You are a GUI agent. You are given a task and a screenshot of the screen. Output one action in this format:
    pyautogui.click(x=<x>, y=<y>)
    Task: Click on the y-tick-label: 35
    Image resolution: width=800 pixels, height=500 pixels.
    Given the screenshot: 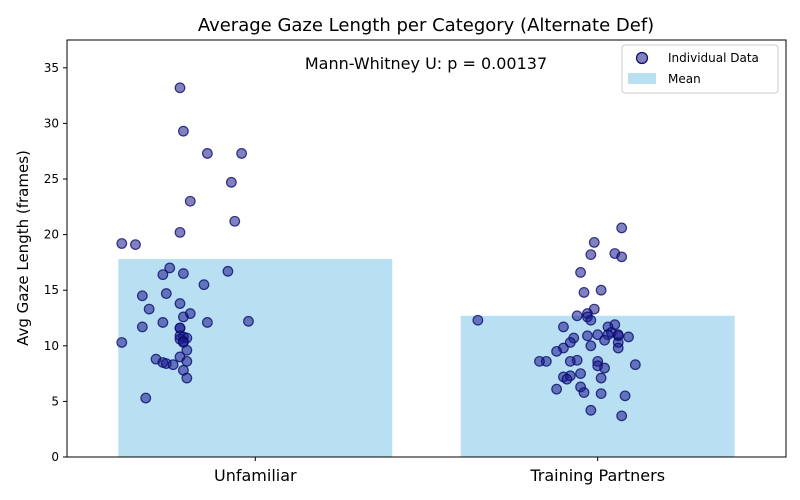 What is the action you would take?
    pyautogui.click(x=51, y=68)
    